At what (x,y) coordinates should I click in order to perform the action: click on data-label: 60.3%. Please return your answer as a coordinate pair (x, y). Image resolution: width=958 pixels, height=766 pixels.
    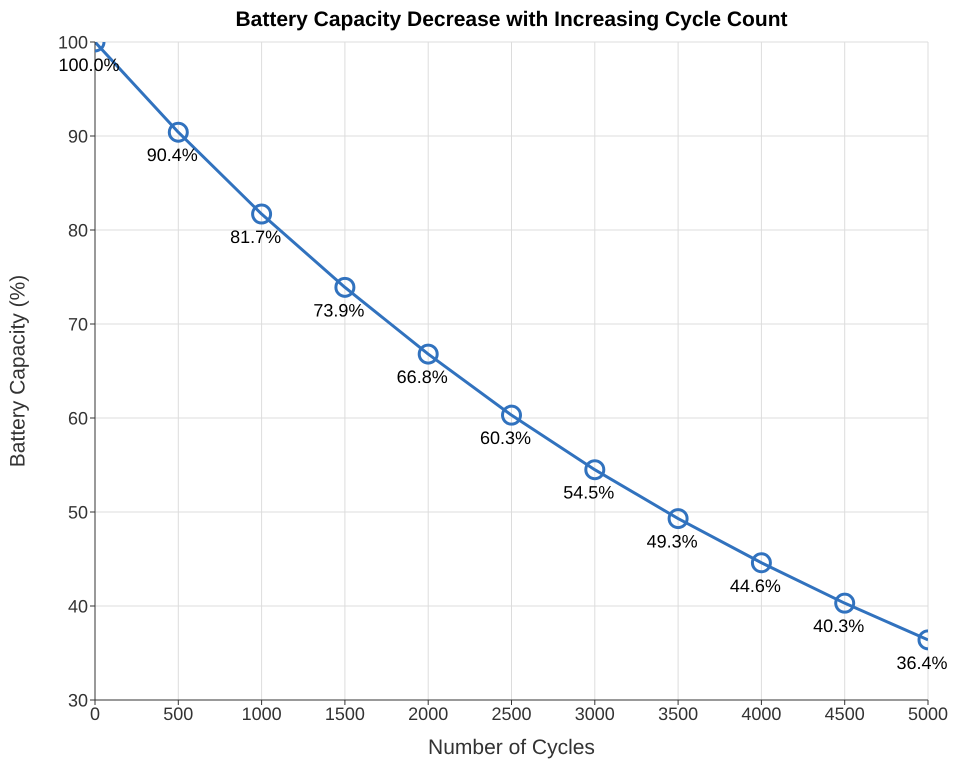
    Looking at the image, I should click on (506, 438).